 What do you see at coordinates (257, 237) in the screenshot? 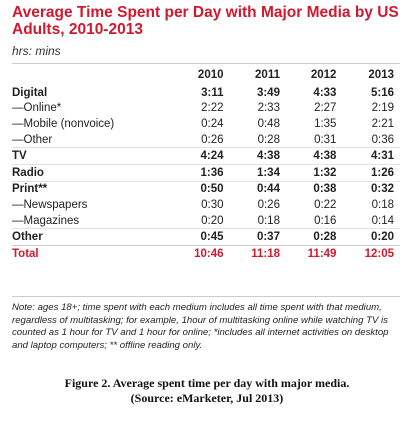
I see `value-cell: 0:37` at bounding box center [257, 237].